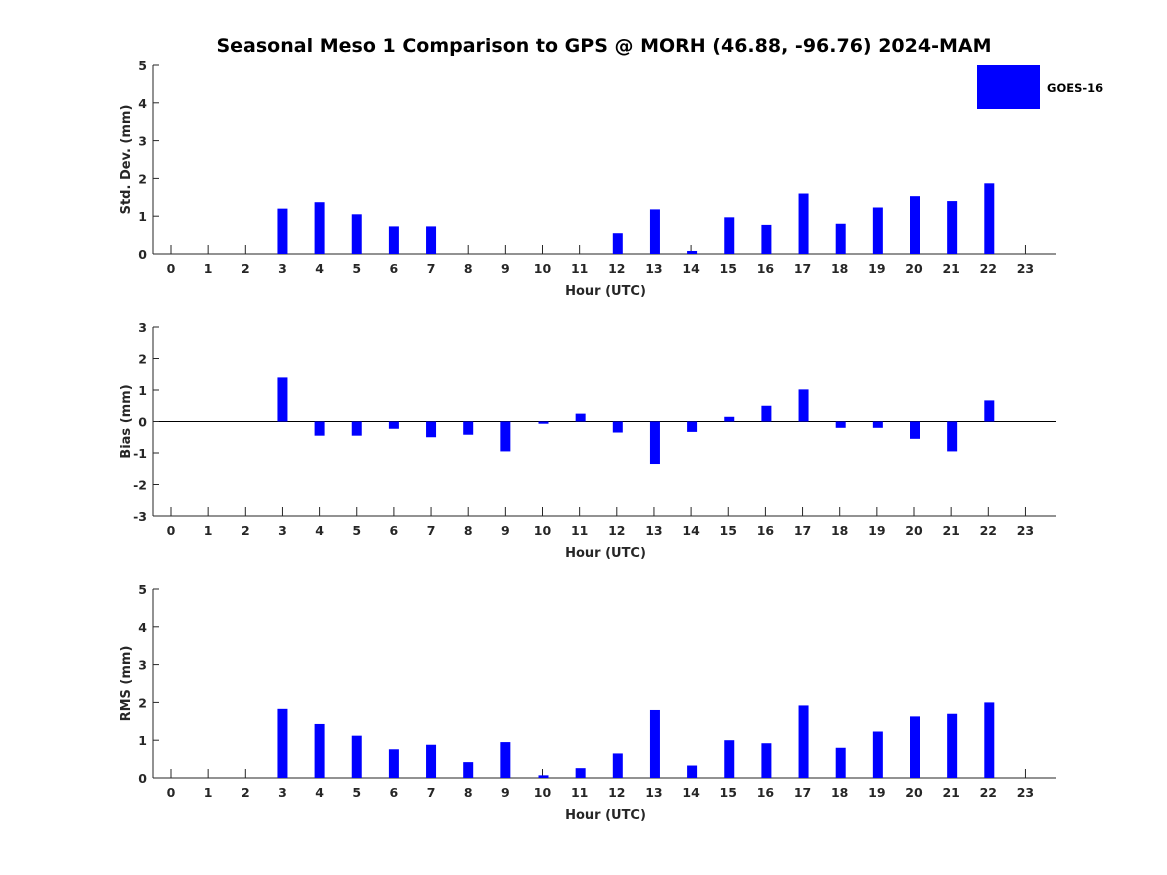 The image size is (1167, 875). I want to click on y-tick-label: 5, so click(142, 589).